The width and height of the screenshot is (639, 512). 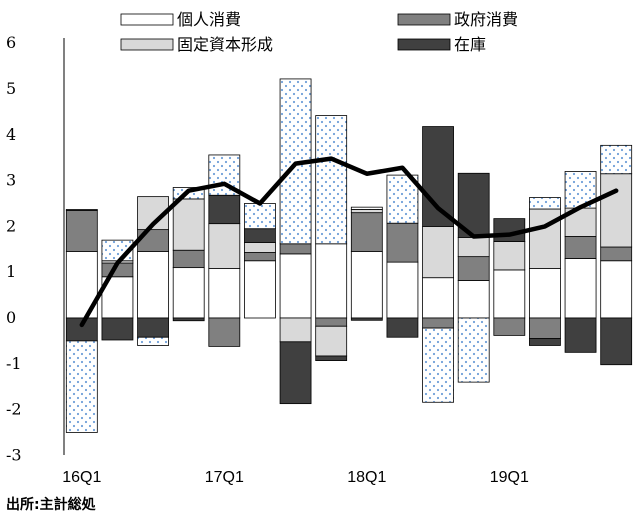 What do you see at coordinates (11, 317) in the screenshot?
I see `y-tick-label: 0` at bounding box center [11, 317].